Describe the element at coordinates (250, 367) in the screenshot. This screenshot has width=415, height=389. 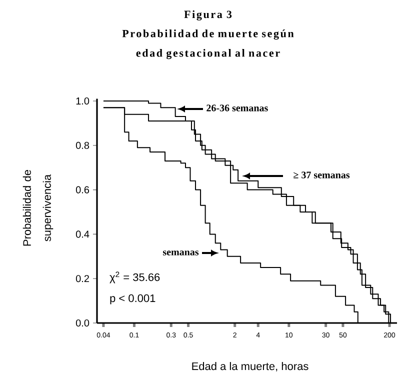
I see `x-axis-title: Edad a la muerte, horas` at that location.